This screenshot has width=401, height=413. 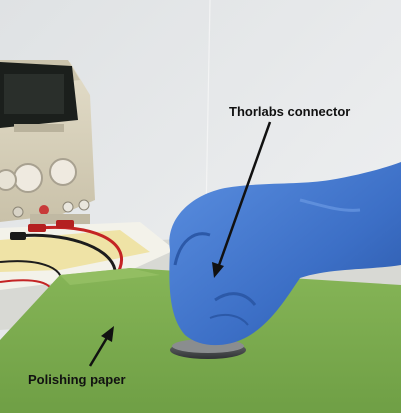 I want to click on polishing-paper-label: Polishing paper, so click(x=77, y=379).